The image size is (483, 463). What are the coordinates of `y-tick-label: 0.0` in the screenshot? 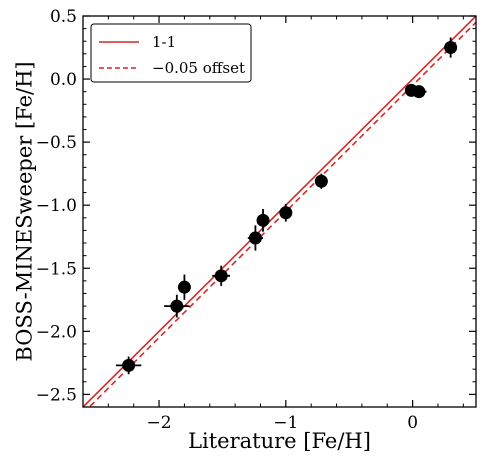 It's located at (63, 80).